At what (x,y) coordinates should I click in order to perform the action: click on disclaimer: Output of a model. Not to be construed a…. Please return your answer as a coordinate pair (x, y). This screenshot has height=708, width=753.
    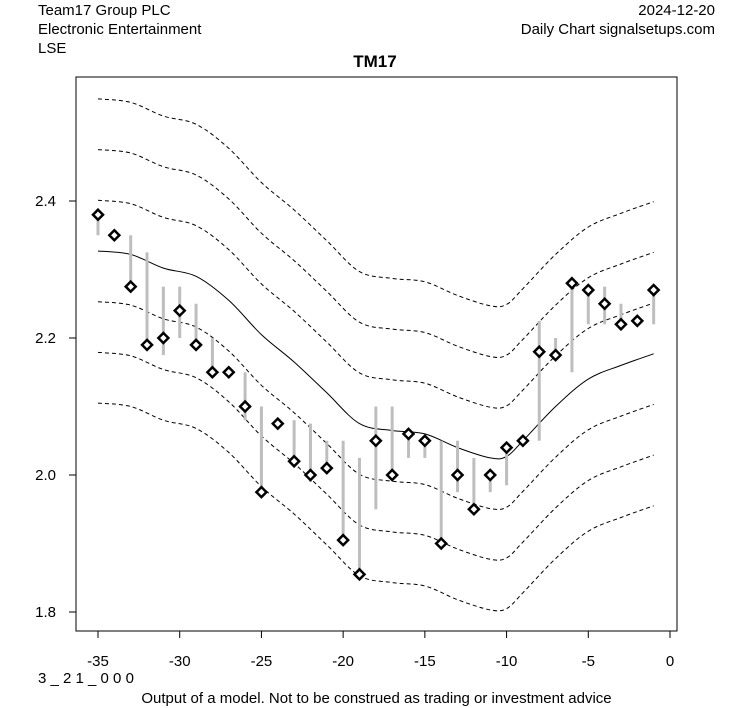
    Looking at the image, I should click on (376, 698).